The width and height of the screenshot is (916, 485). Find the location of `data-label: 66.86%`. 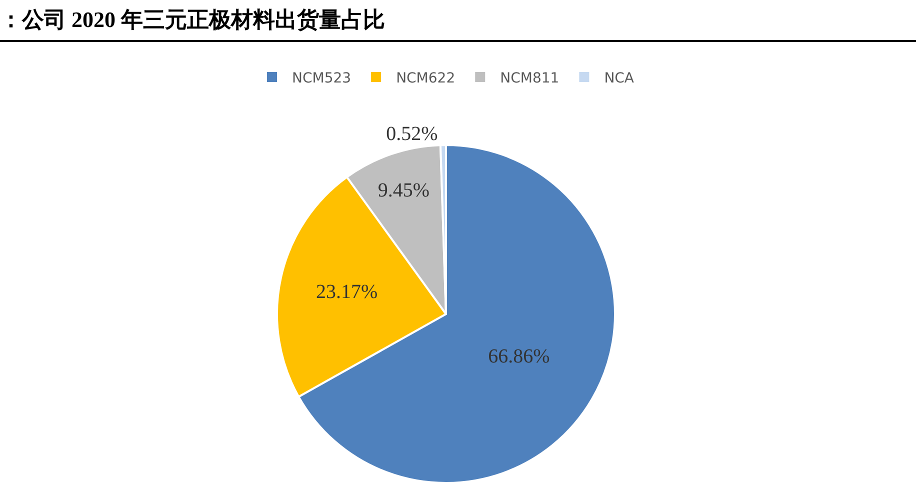

data-label: 66.86% is located at coordinates (519, 357).